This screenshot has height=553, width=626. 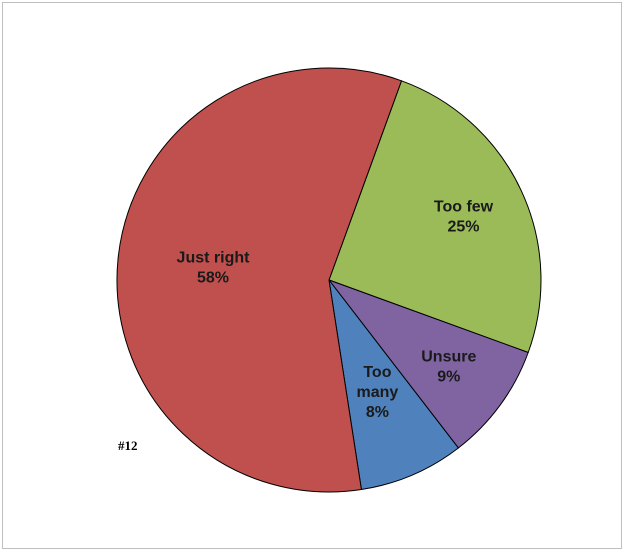 I want to click on chart-note: #12, so click(x=128, y=445).